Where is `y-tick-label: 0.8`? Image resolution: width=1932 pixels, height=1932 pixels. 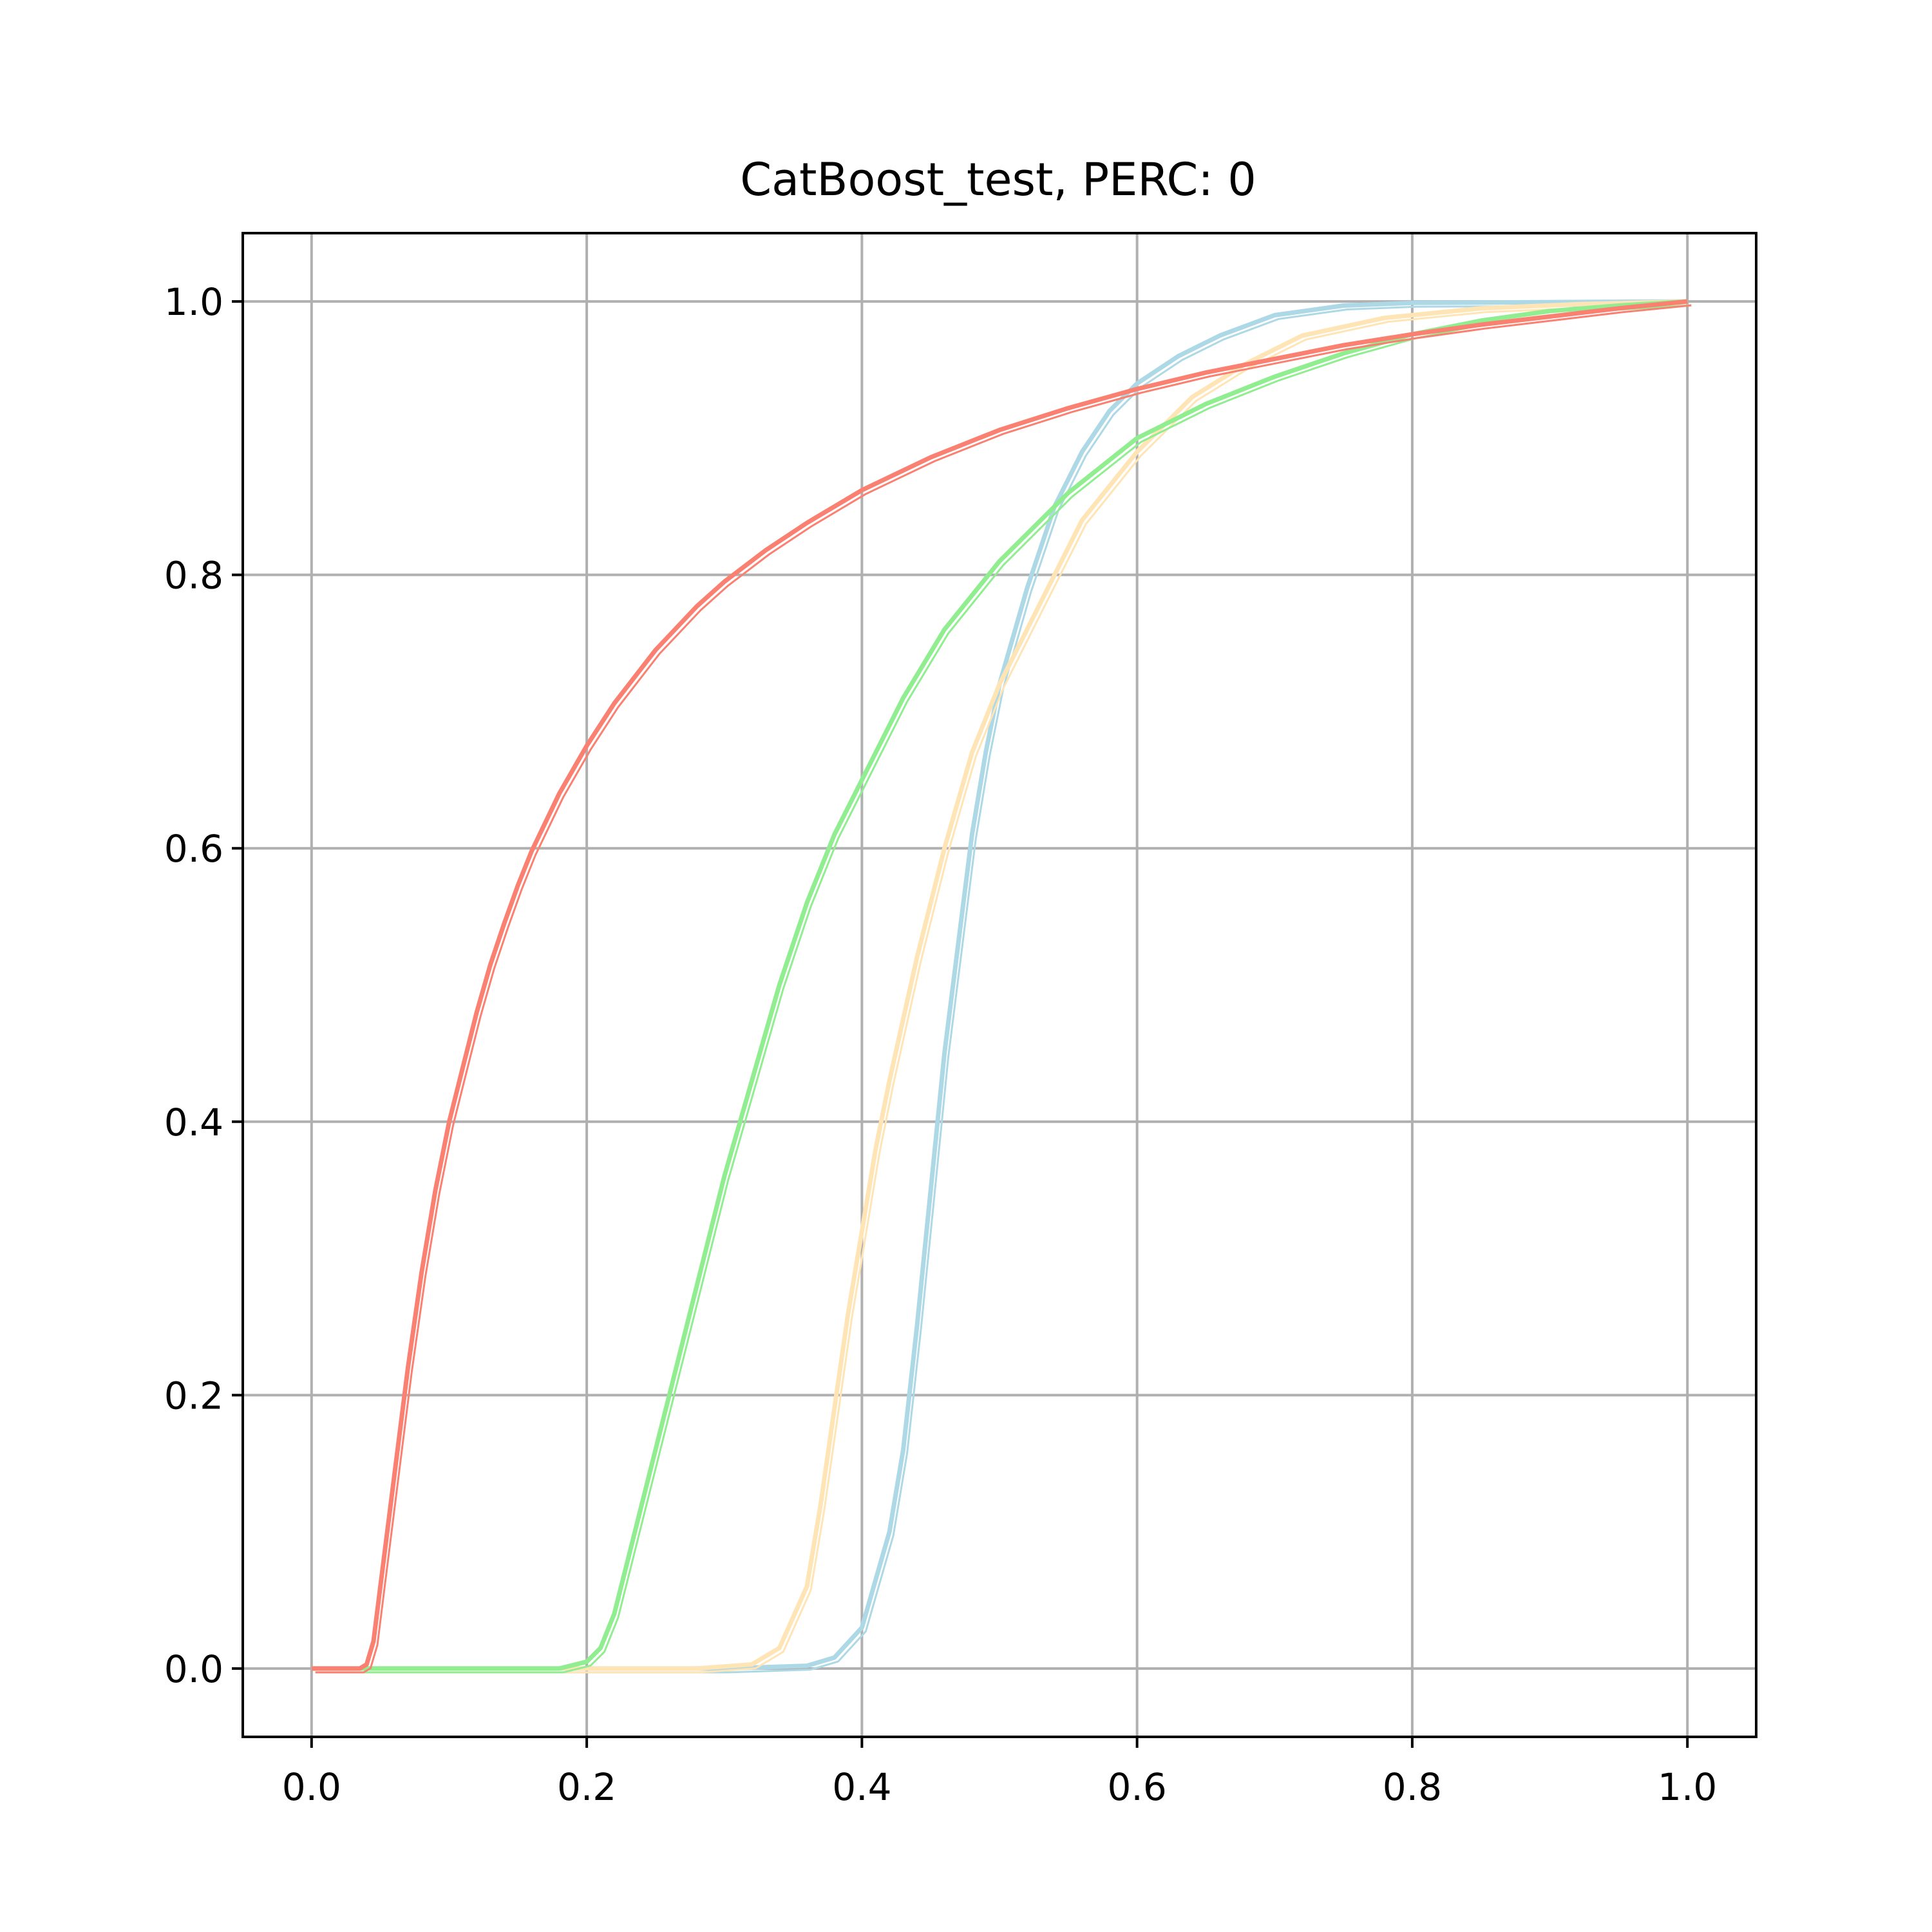 y-tick-label: 0.8 is located at coordinates (193, 576).